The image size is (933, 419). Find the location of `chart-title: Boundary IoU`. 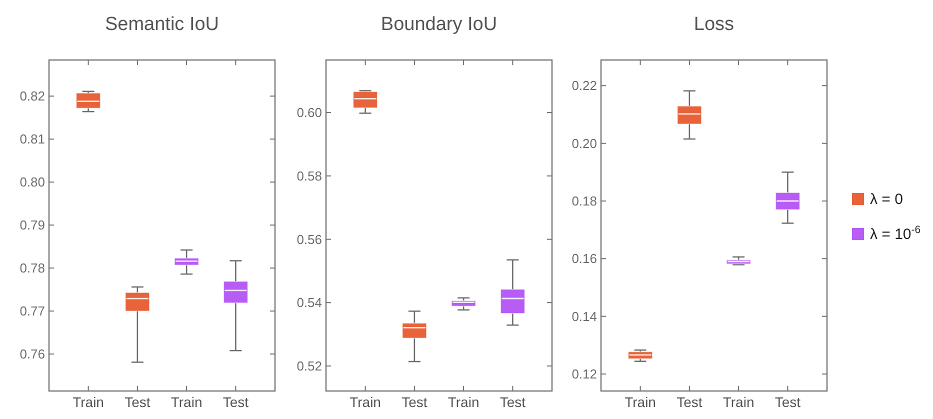

chart-title: Boundary IoU is located at coordinates (439, 24).